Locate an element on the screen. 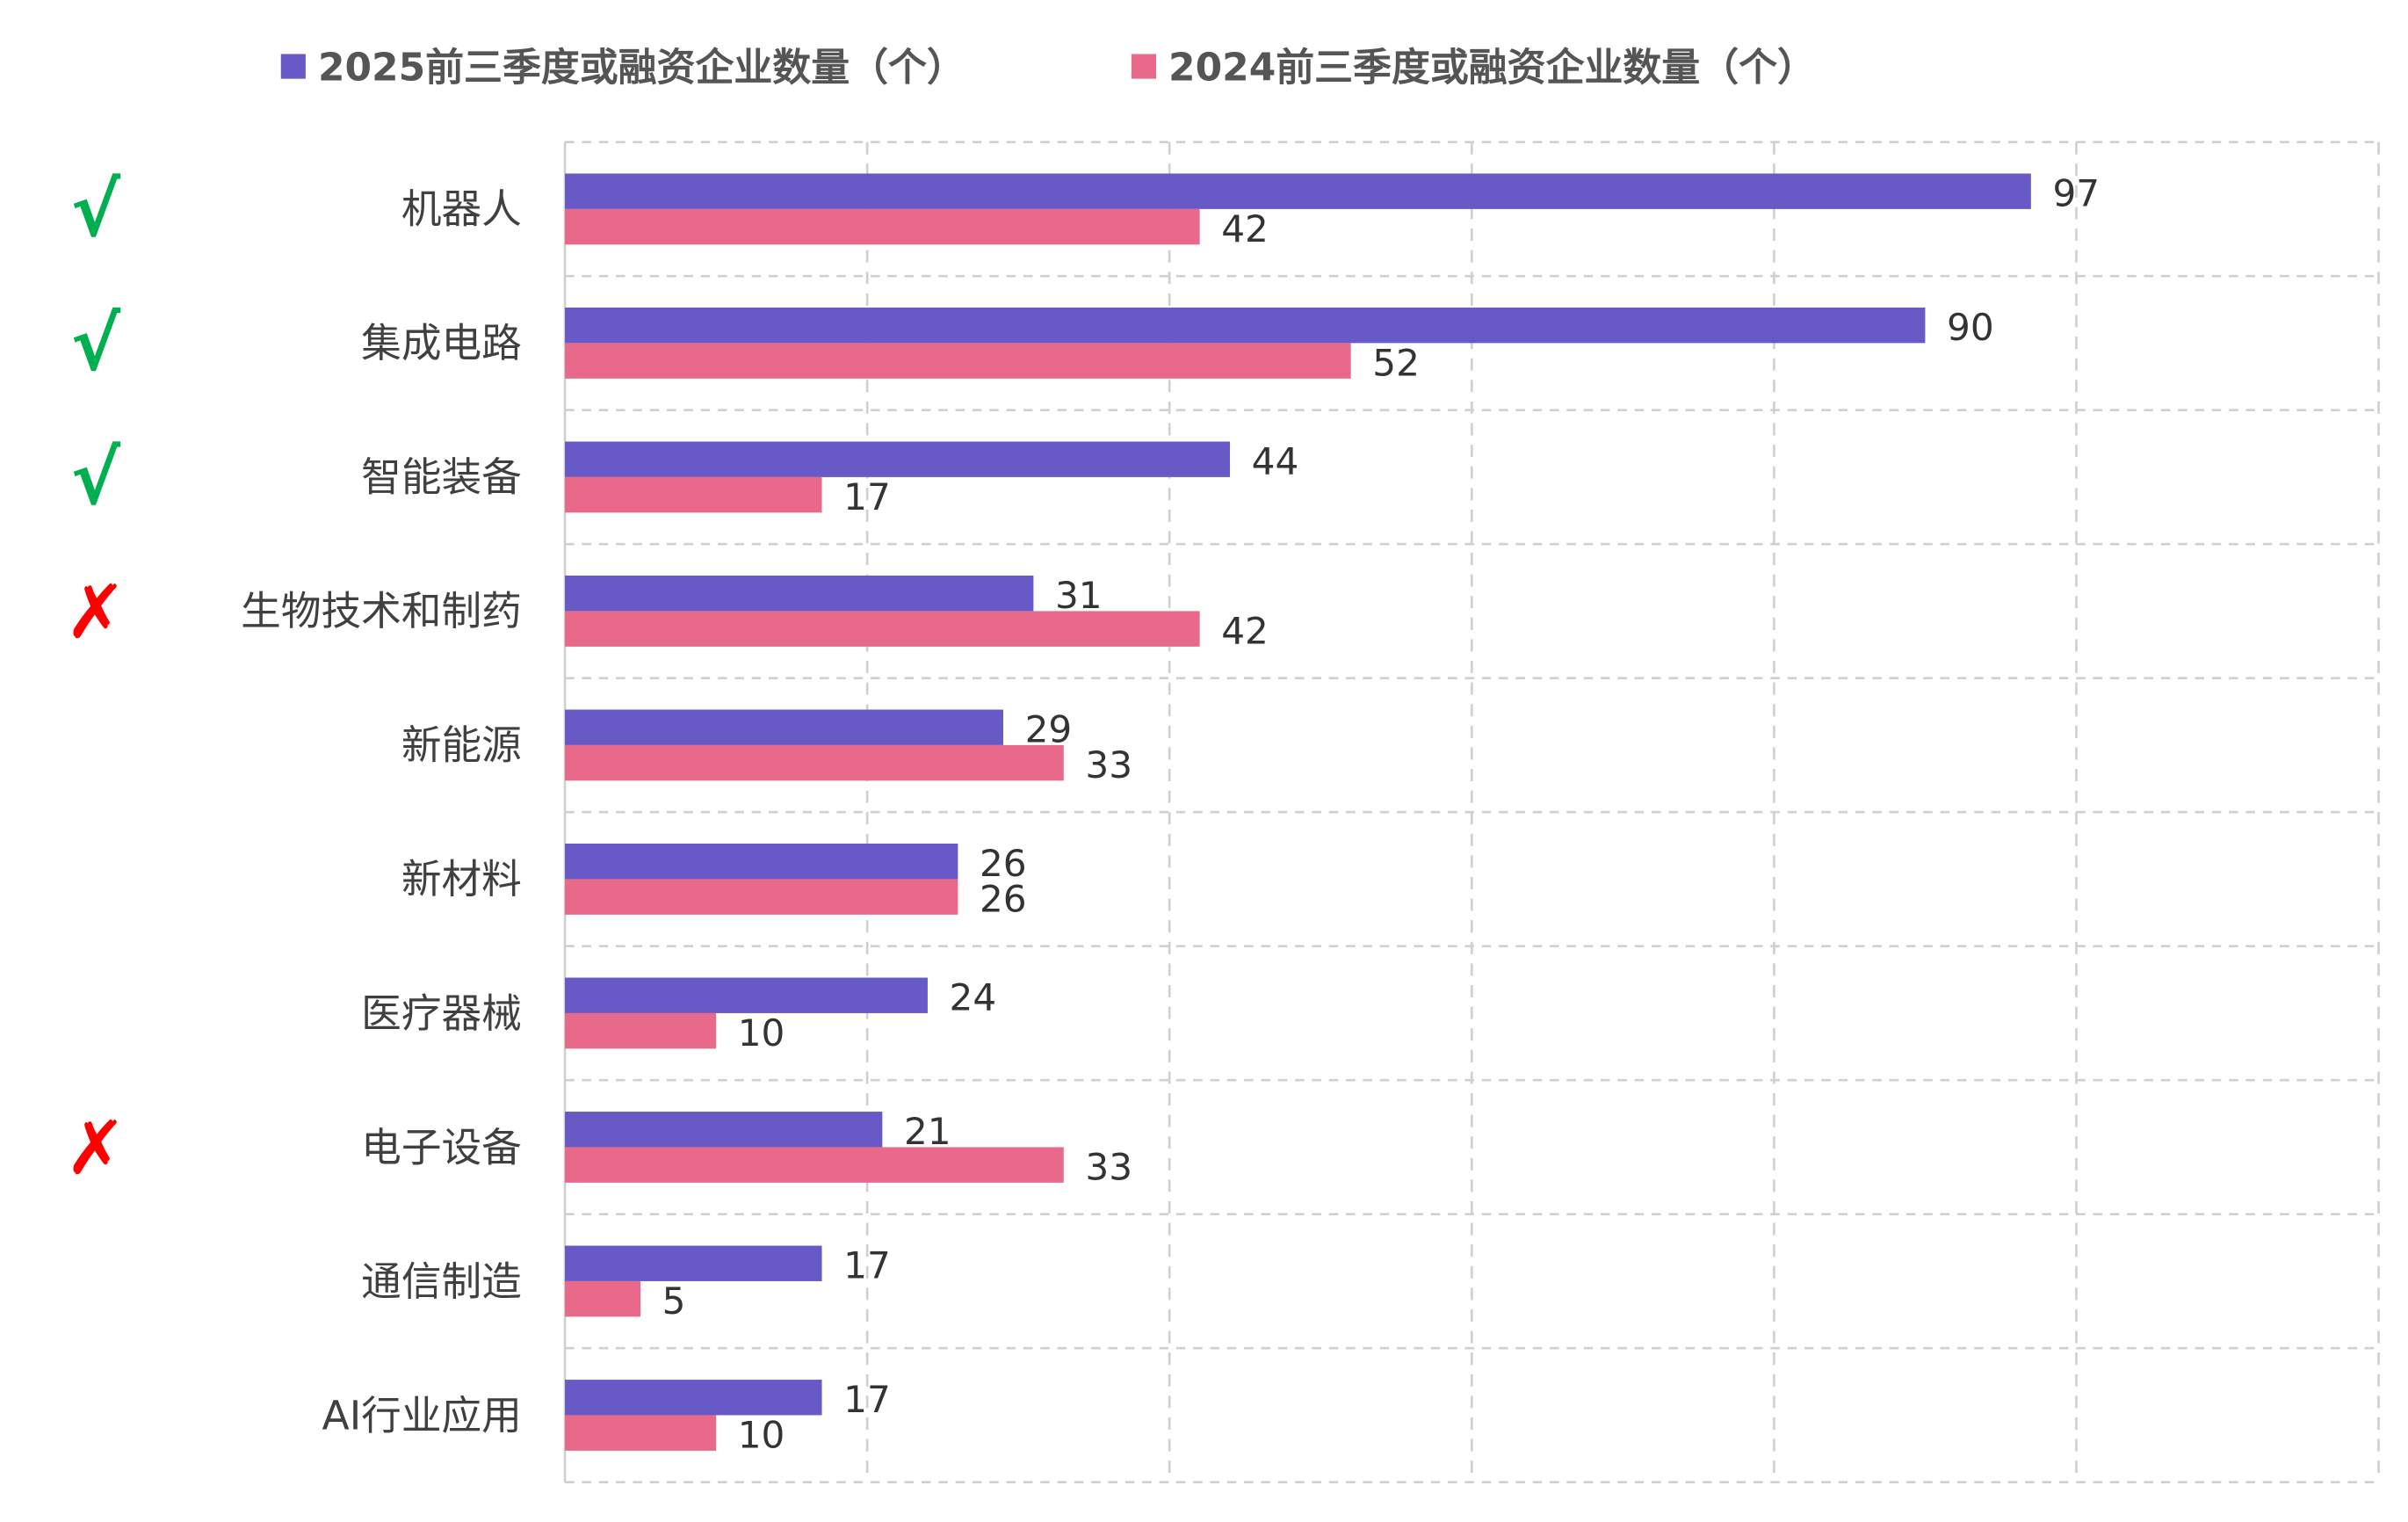  data-label: 52 is located at coordinates (1396, 362).